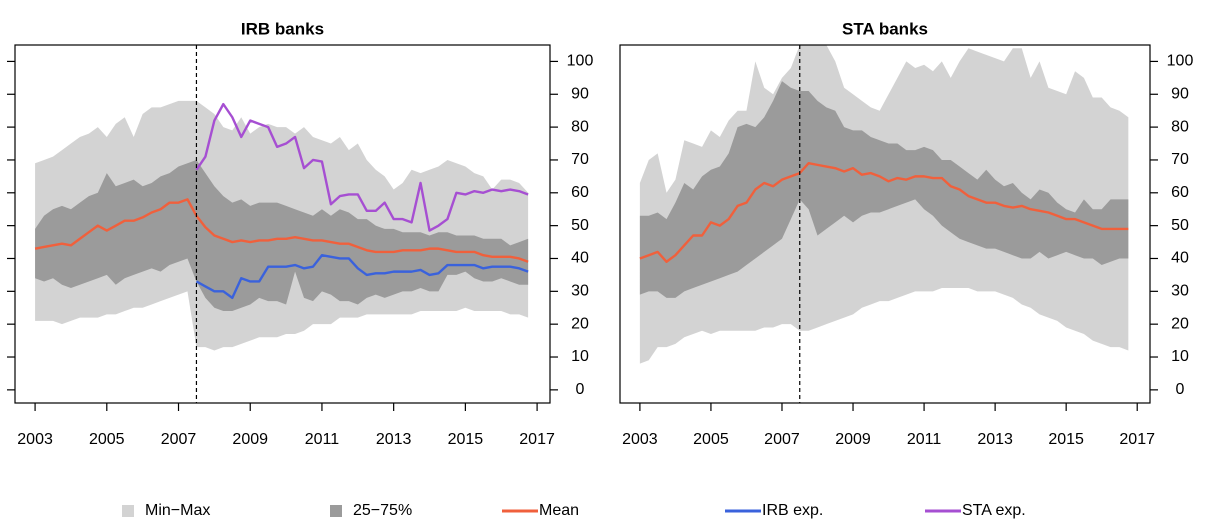  I want to click on legend-label: IRB exp., so click(792, 510).